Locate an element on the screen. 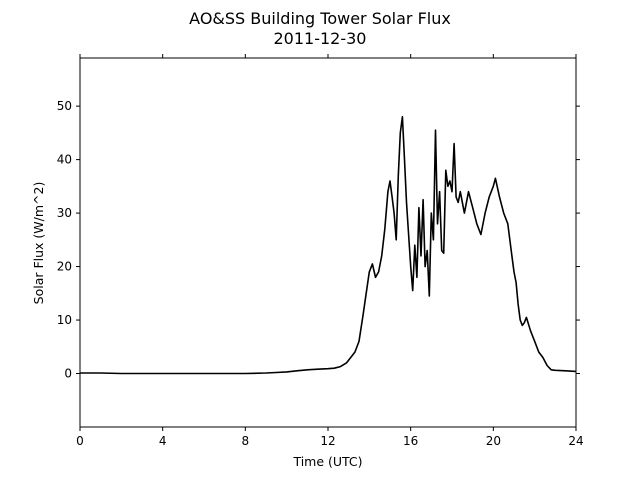  x-tick-label: 16 is located at coordinates (410, 441).